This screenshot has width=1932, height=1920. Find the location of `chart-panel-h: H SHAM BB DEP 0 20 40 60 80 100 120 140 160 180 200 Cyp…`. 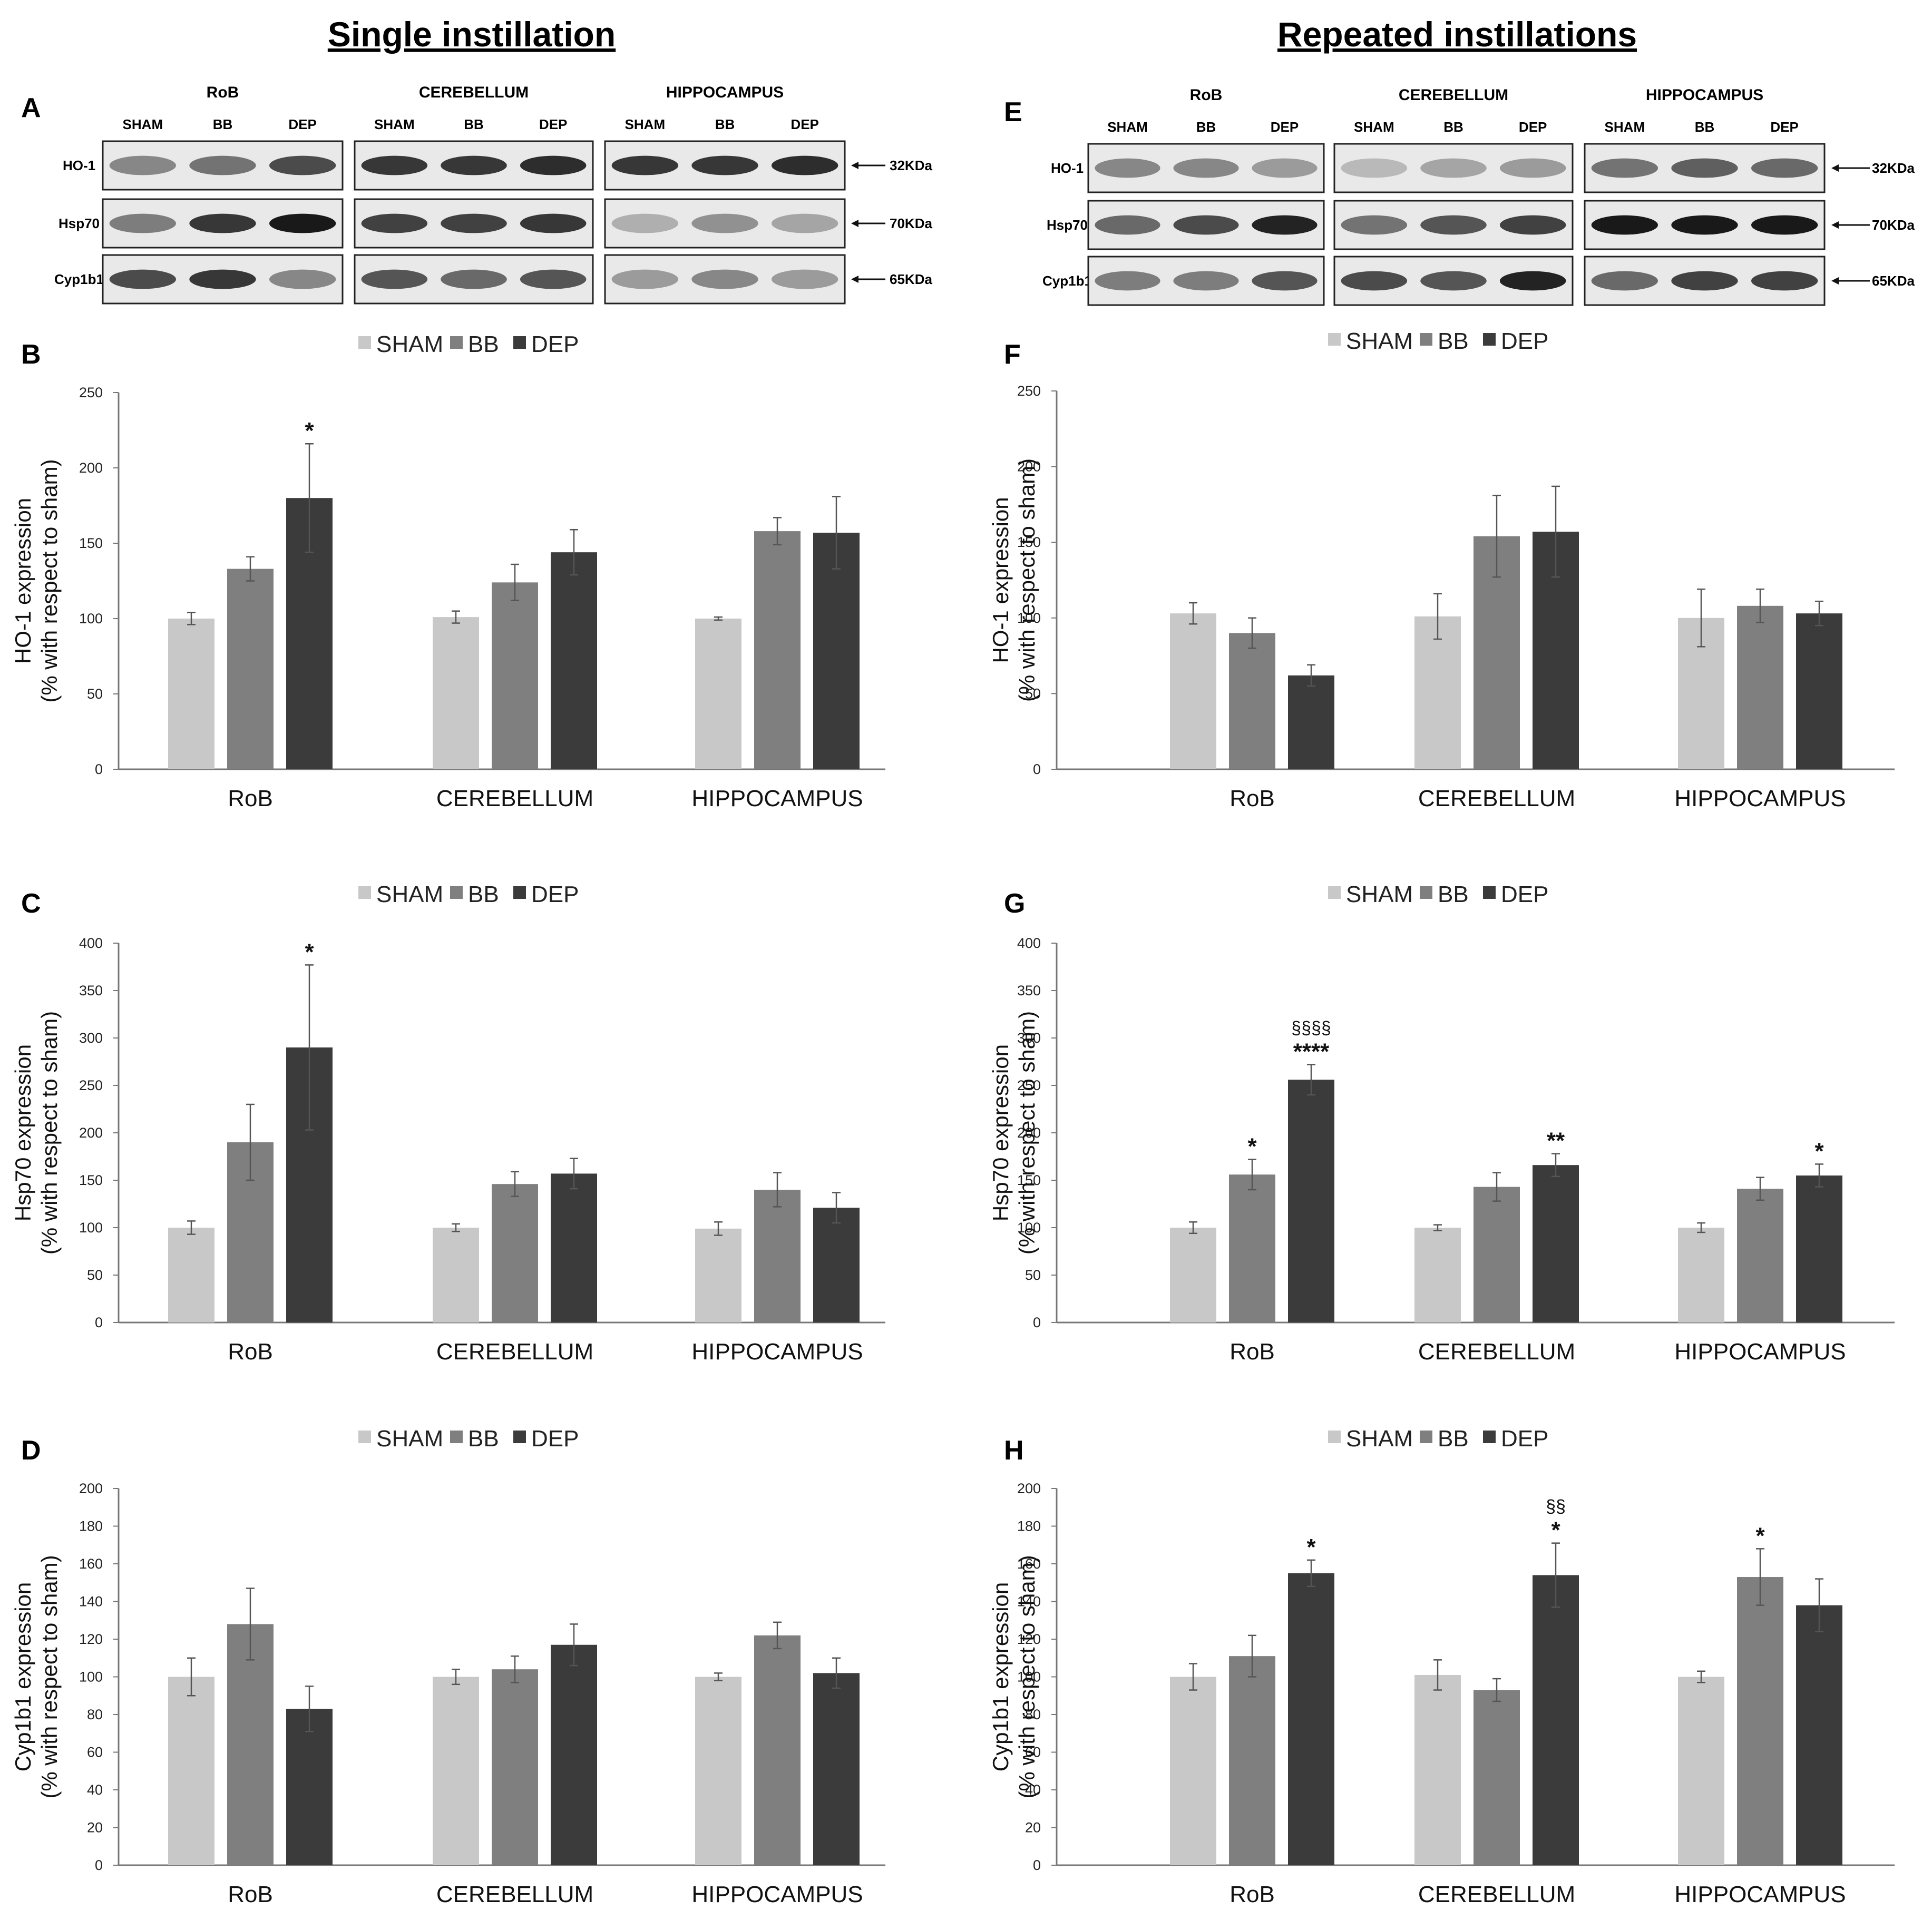

chart-panel-h: H SHAM BB DEP 0 20 40 60 80 100 120 140 160 180 200 Cyp… is located at coordinates (1441, 1666).